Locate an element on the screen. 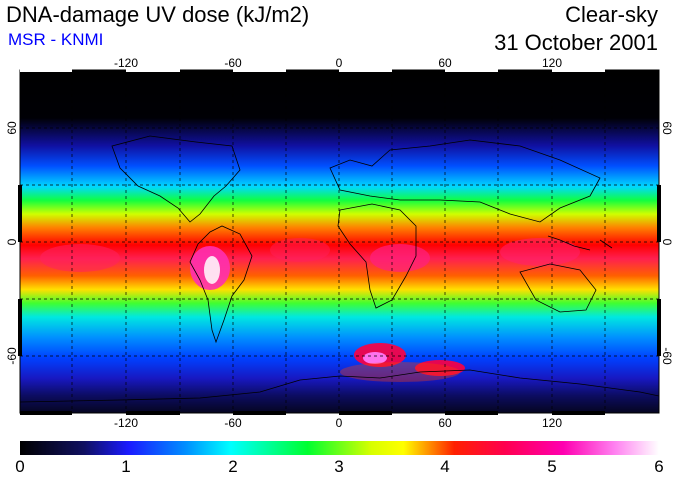 The width and height of the screenshot is (678, 480). lon-tick-top: 0 is located at coordinates (339, 63).